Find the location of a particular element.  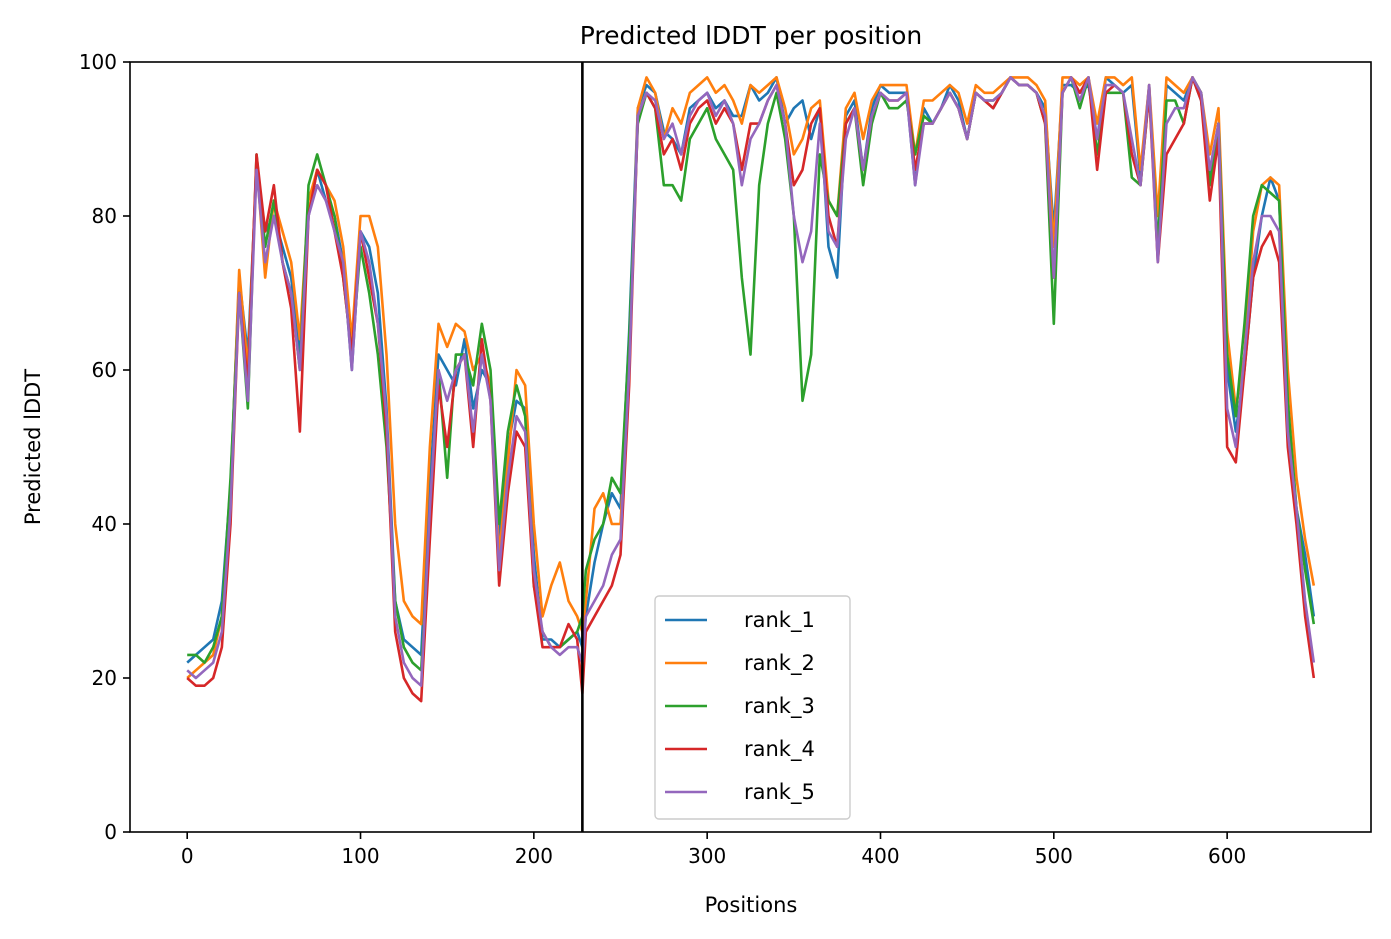

legend-frame is located at coordinates (752, 707).